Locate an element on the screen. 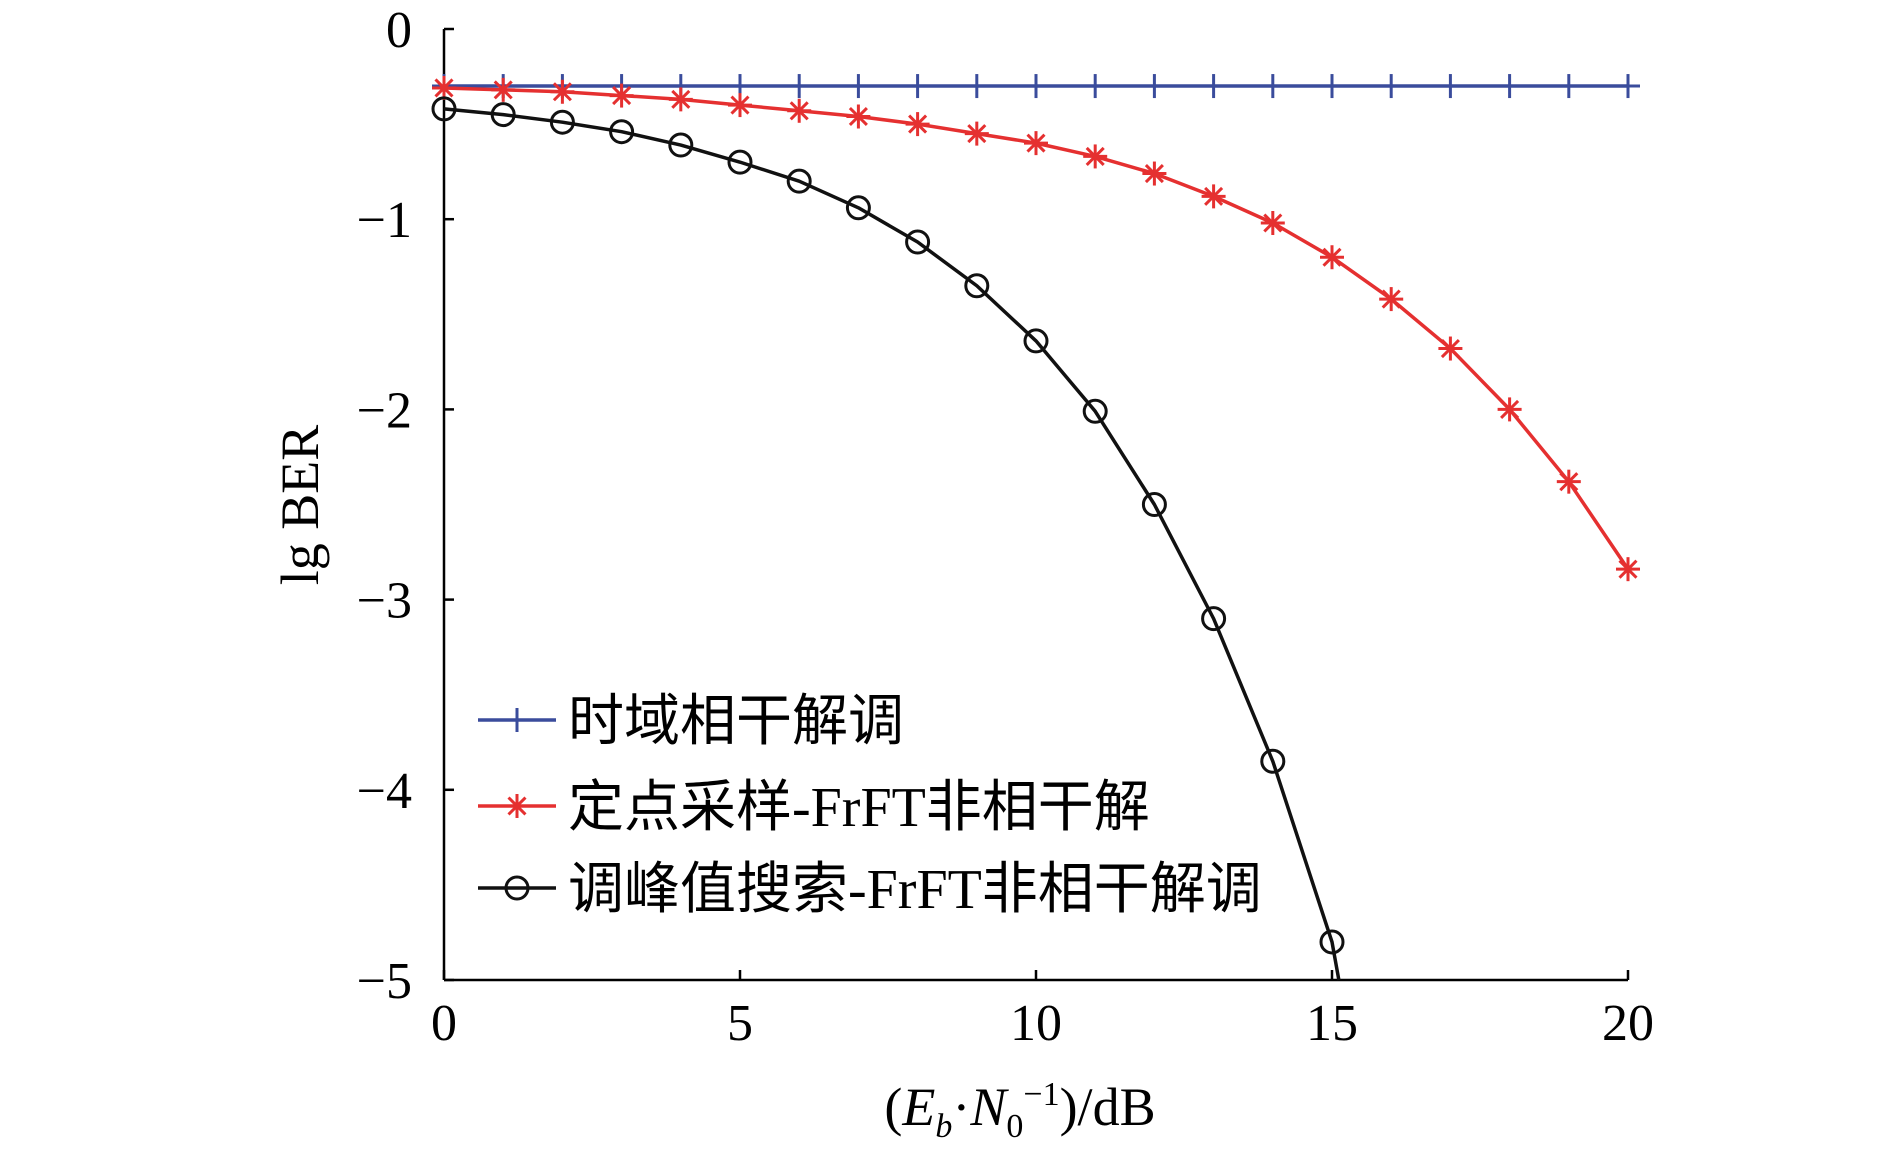 The height and width of the screenshot is (1153, 1890). x-tick-label-1: 5 is located at coordinates (740, 1023).